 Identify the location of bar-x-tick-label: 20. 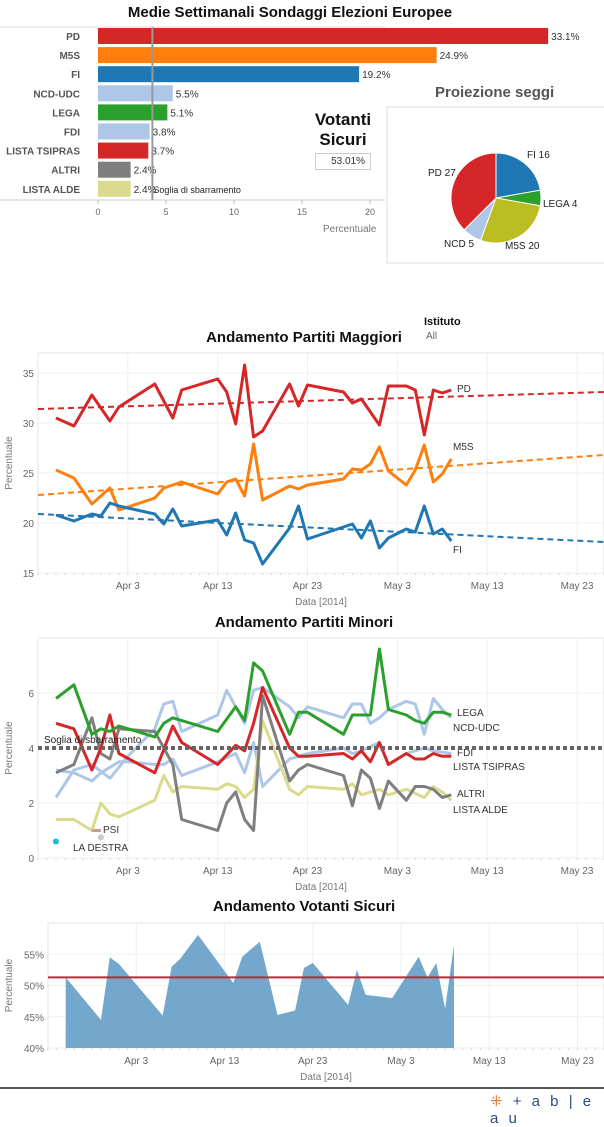
(370, 212).